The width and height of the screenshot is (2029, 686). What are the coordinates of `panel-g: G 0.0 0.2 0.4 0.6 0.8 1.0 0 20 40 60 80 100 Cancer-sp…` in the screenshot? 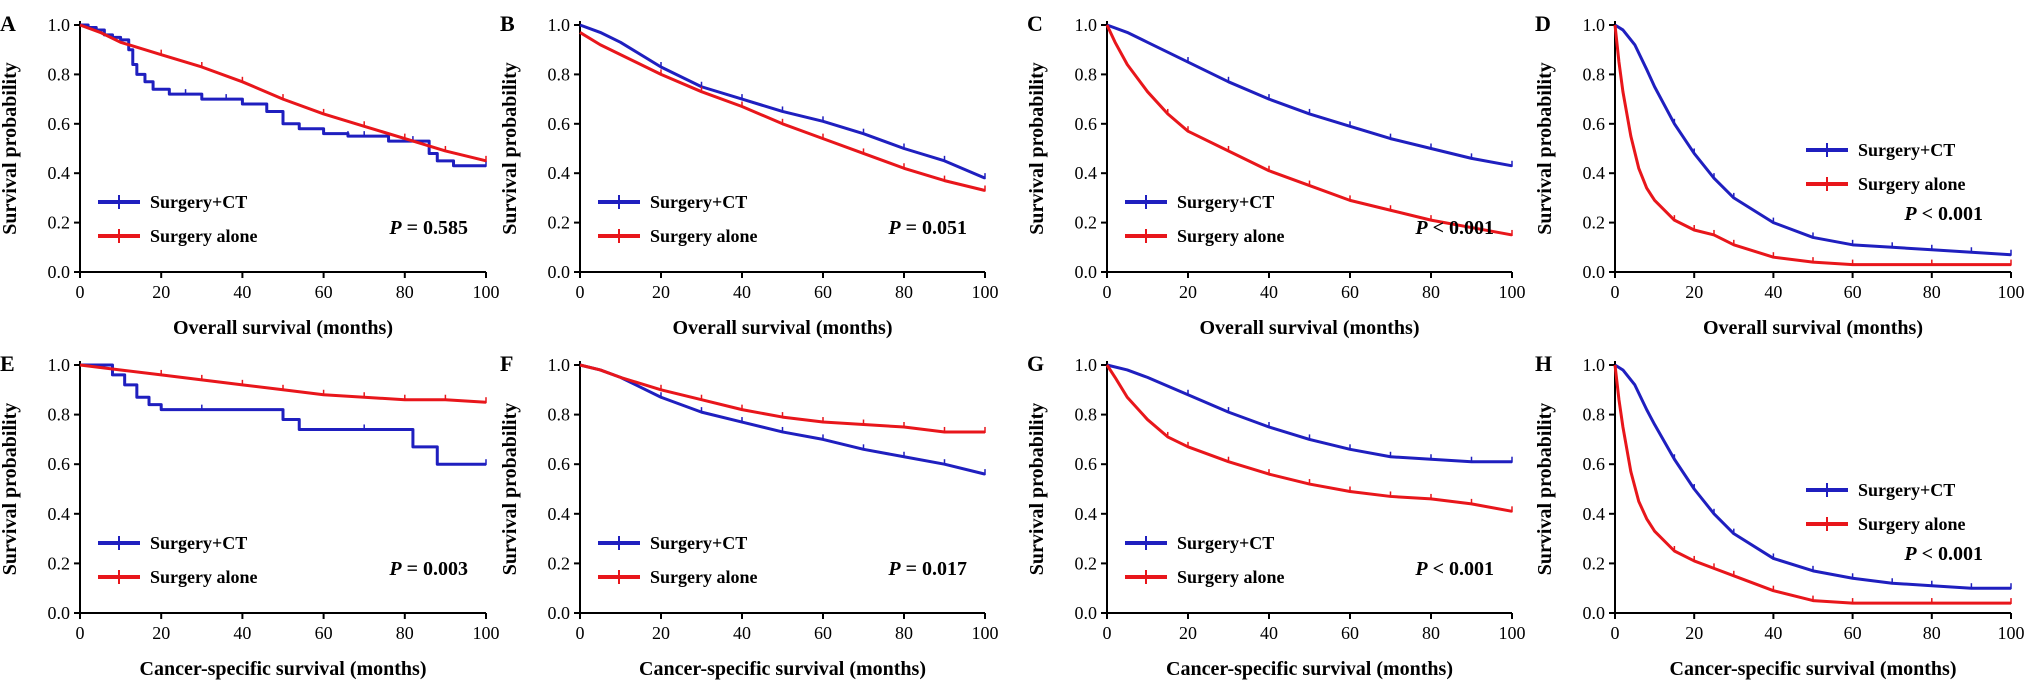 It's located at (1276, 515).